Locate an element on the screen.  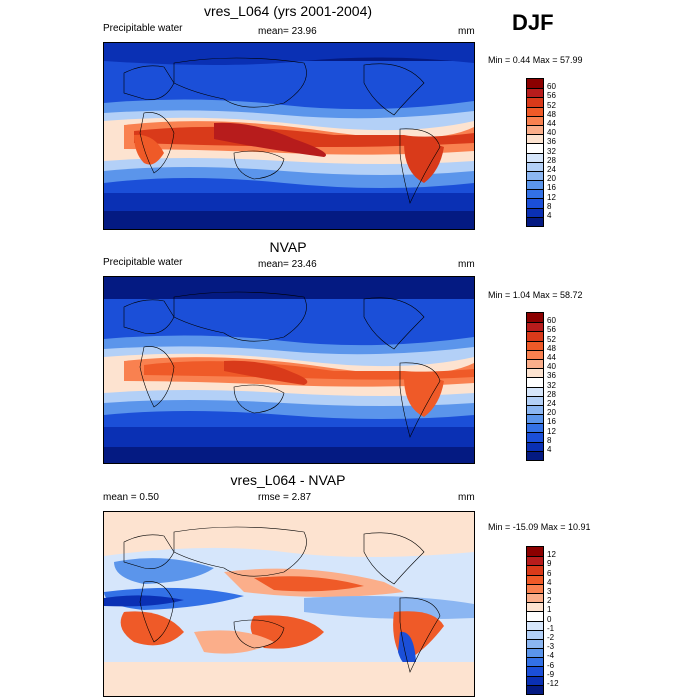
panel-3-colorbar is located at coordinates (535, 620).